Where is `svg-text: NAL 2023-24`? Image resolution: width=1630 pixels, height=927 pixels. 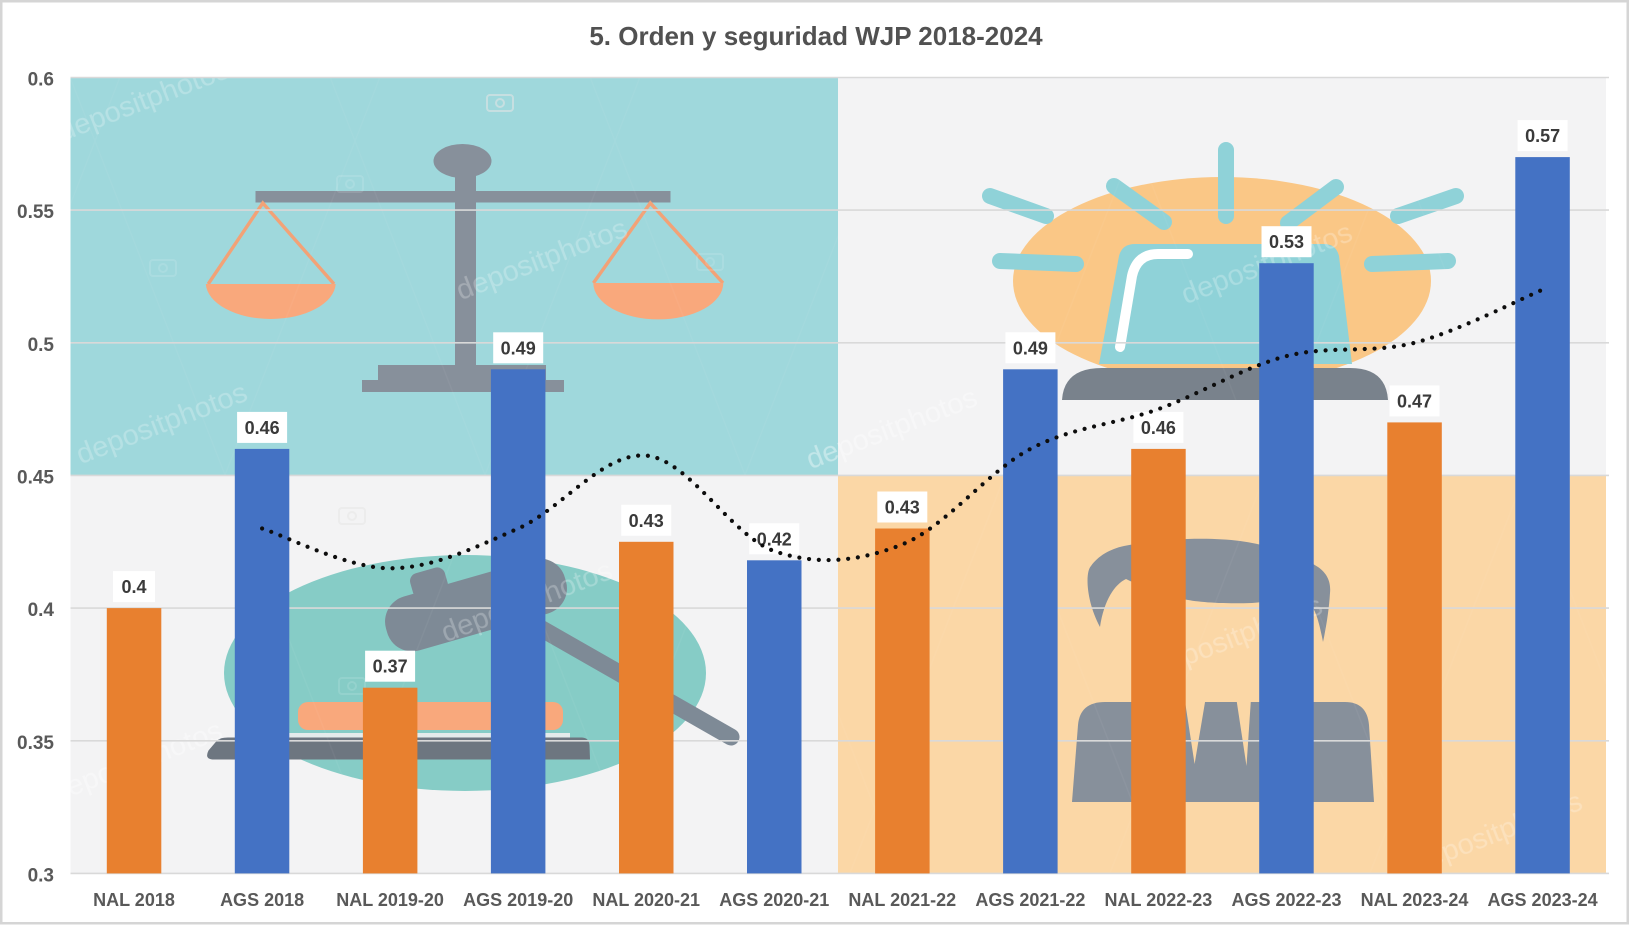 svg-text: NAL 2023-24 is located at coordinates (1415, 900).